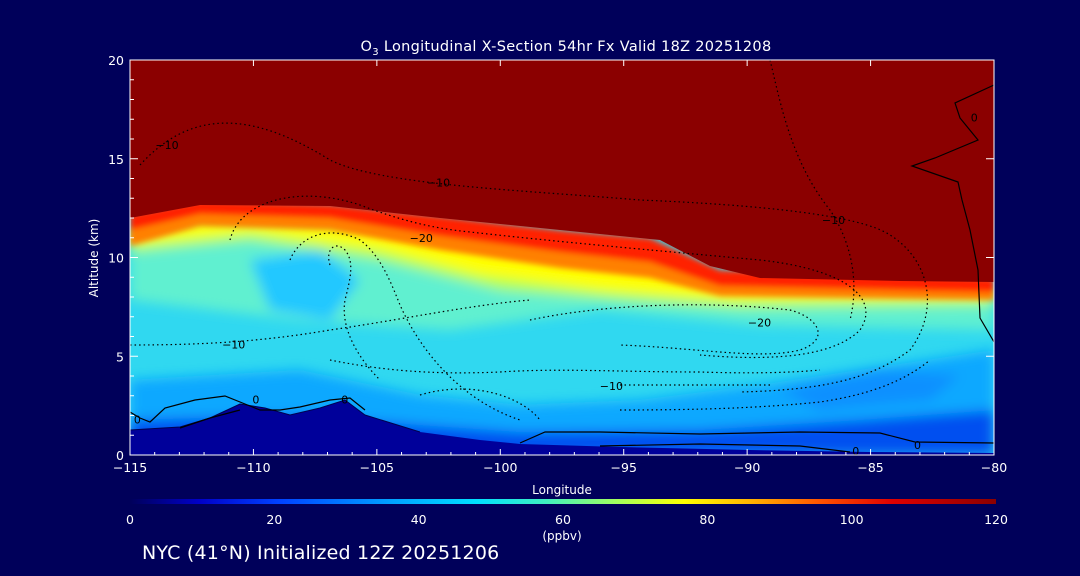 This screenshot has width=1080, height=576. I want to click on x-tick-label: −105, so click(377, 467).